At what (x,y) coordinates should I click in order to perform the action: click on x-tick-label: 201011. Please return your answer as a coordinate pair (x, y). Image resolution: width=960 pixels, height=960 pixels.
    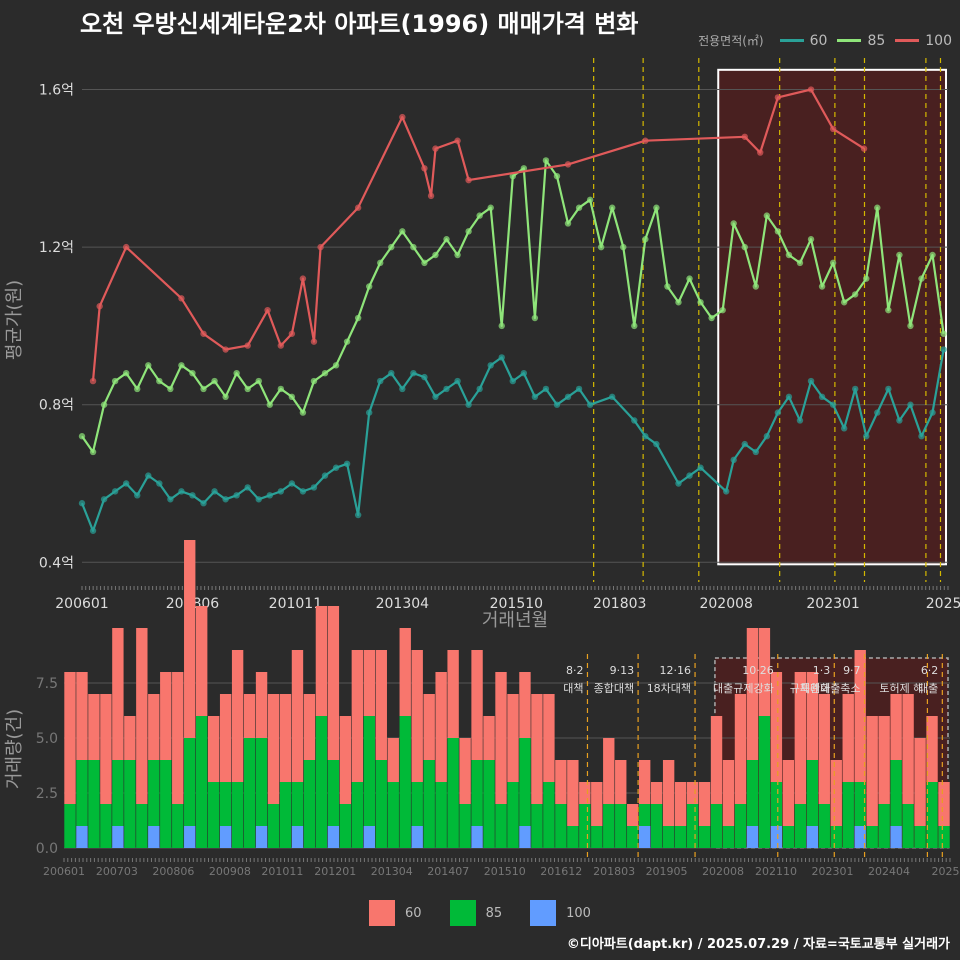
    Looking at the image, I should click on (295, 604).